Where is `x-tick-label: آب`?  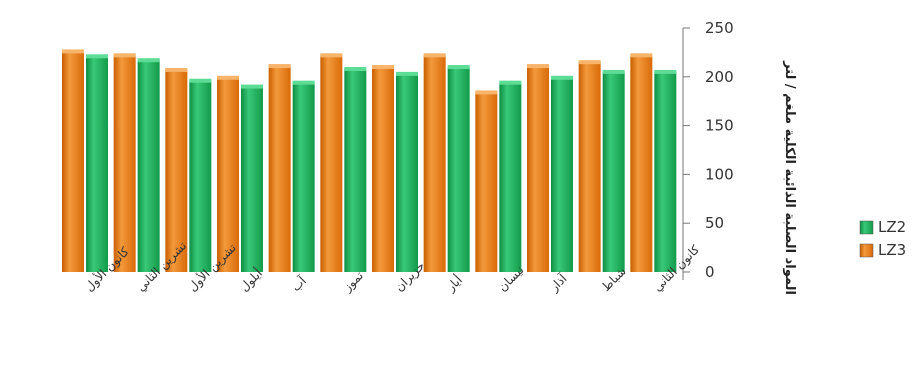
x-tick-label: آب is located at coordinates (298, 283).